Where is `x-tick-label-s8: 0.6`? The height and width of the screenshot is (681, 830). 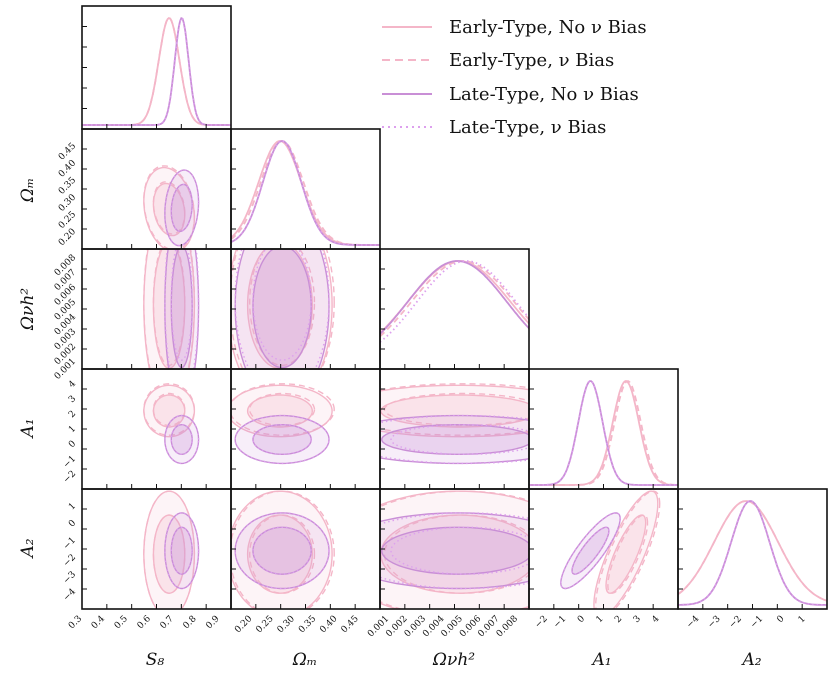 x-tick-label-s8: 0.6 is located at coordinates (144, 622).